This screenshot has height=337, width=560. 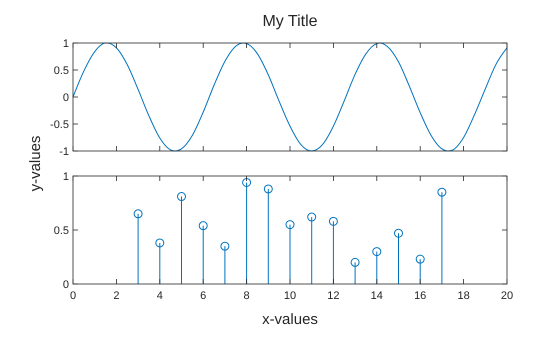 What do you see at coordinates (420, 296) in the screenshot?
I see `x-tick-label: 16` at bounding box center [420, 296].